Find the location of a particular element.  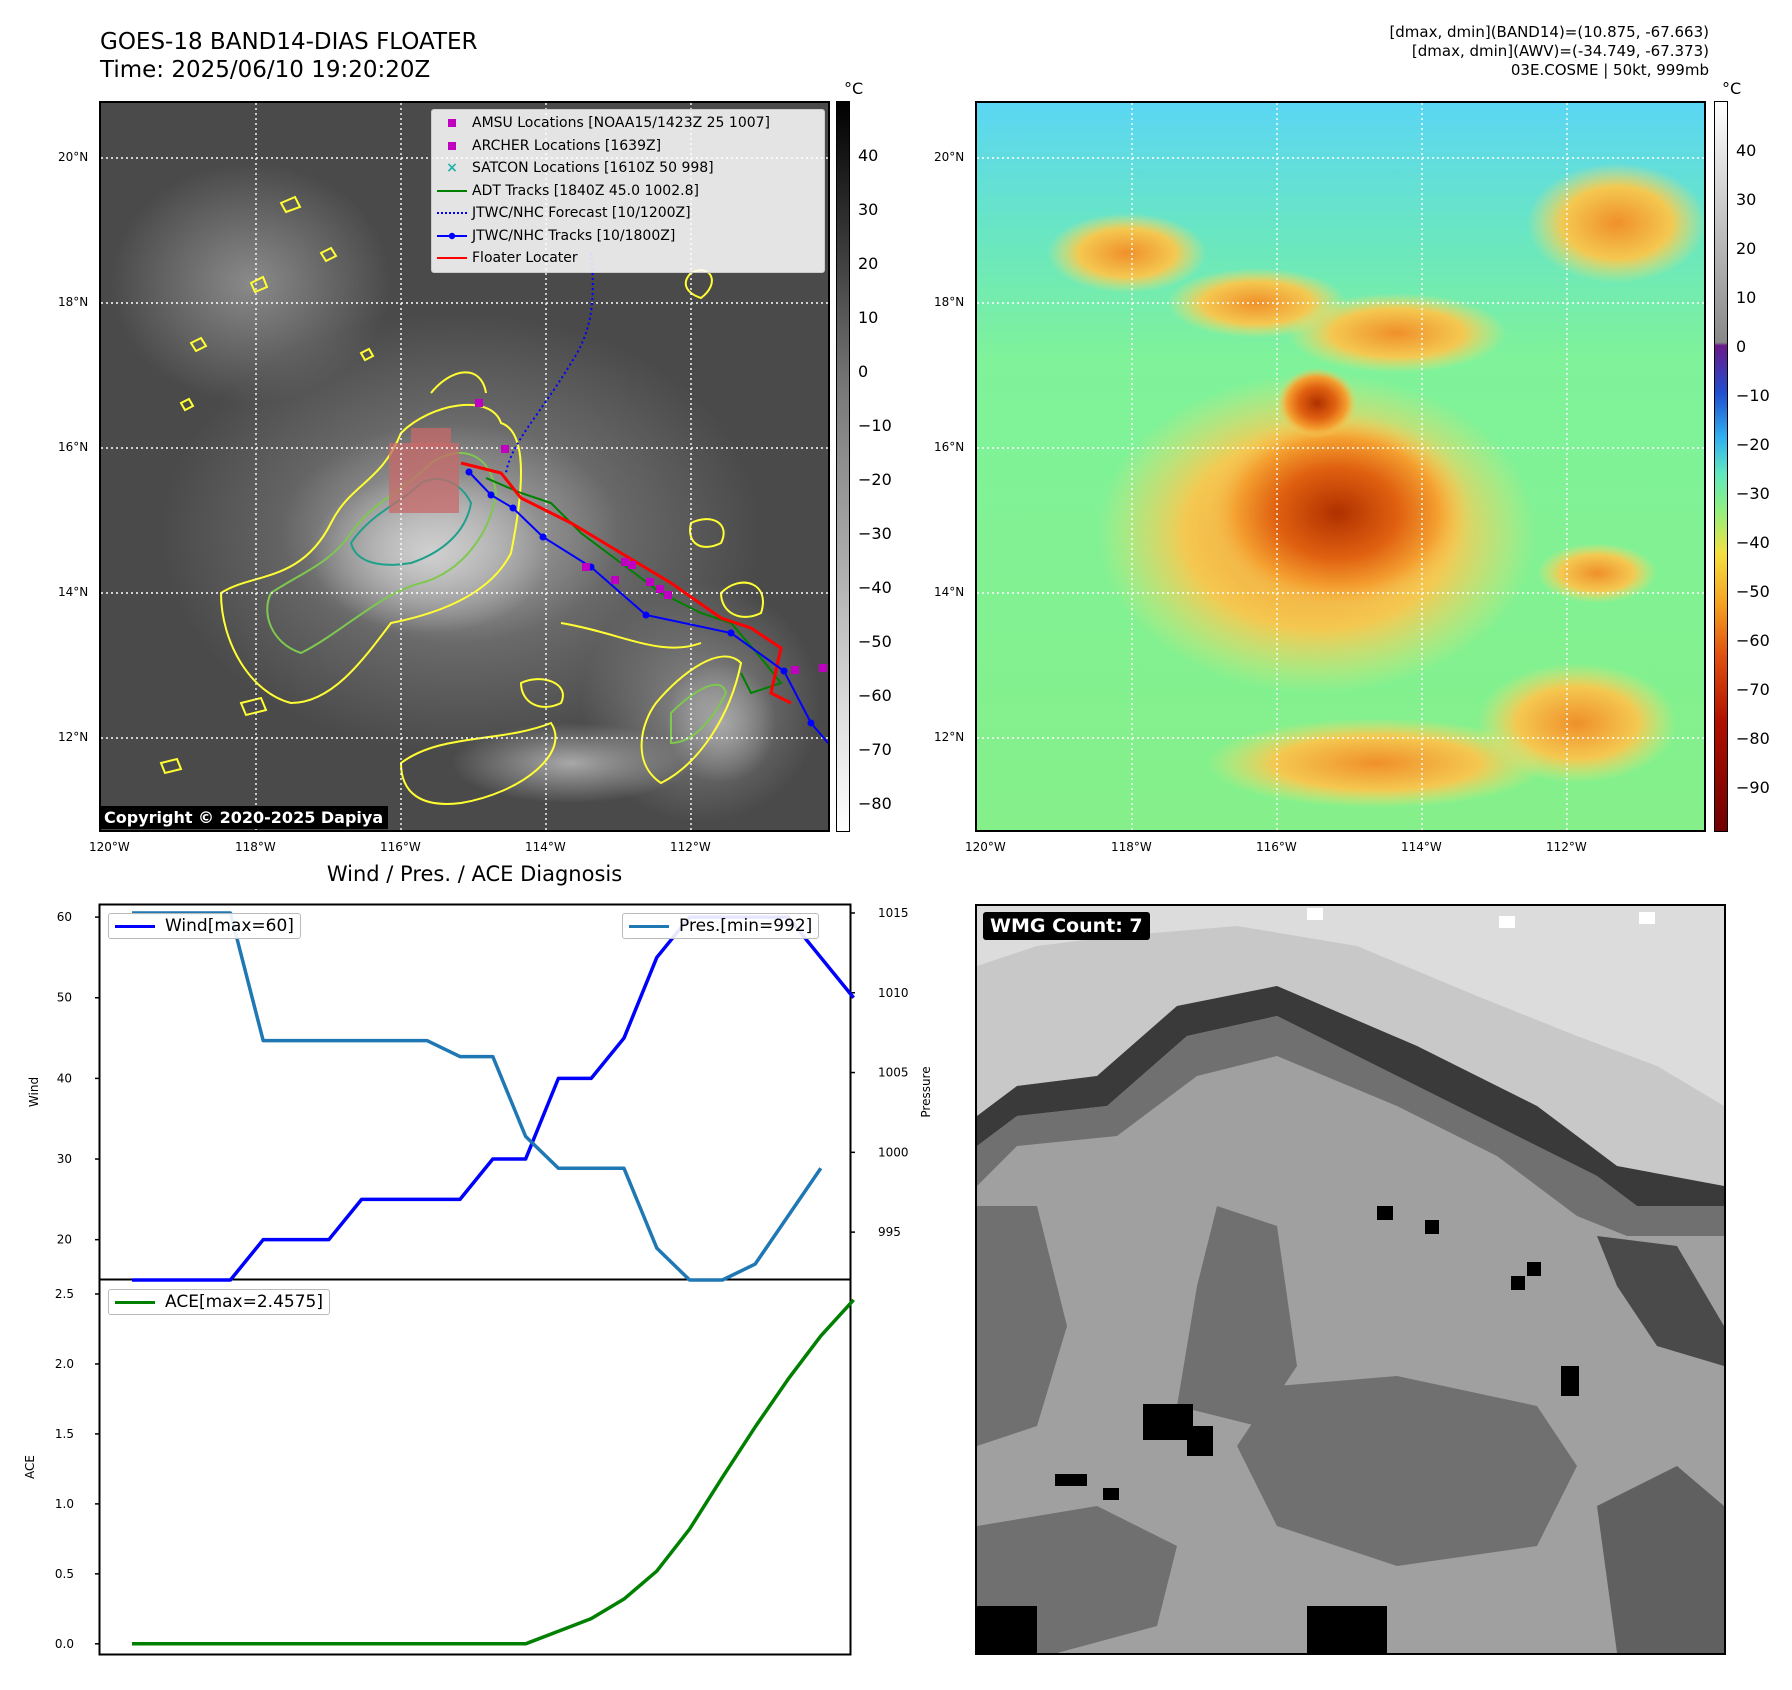

legend-archer: ARCHER Locations [1639Z] is located at coordinates (628, 146).